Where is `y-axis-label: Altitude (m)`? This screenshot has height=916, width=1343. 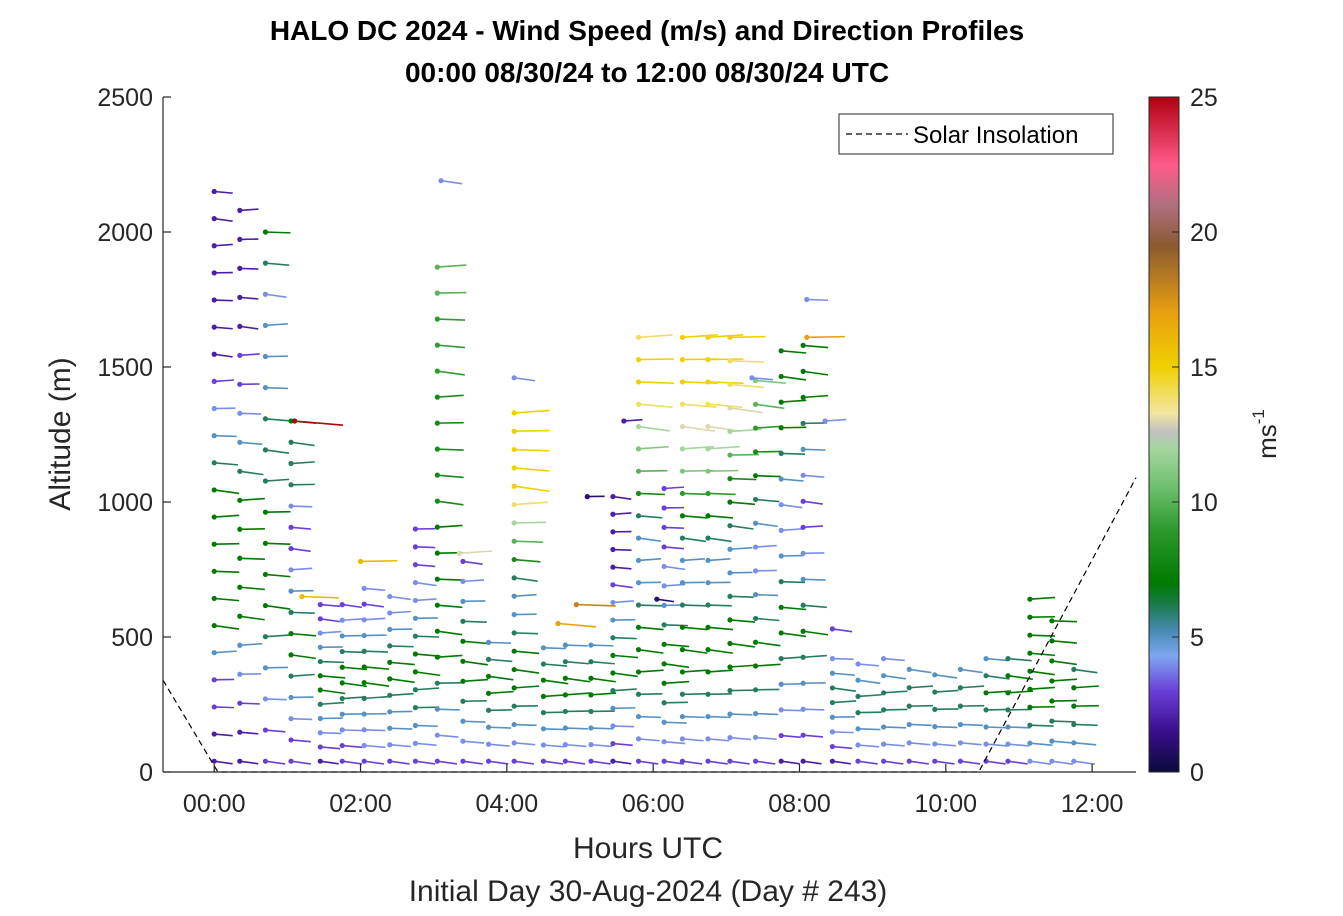
y-axis-label: Altitude (m) is located at coordinates (60, 433).